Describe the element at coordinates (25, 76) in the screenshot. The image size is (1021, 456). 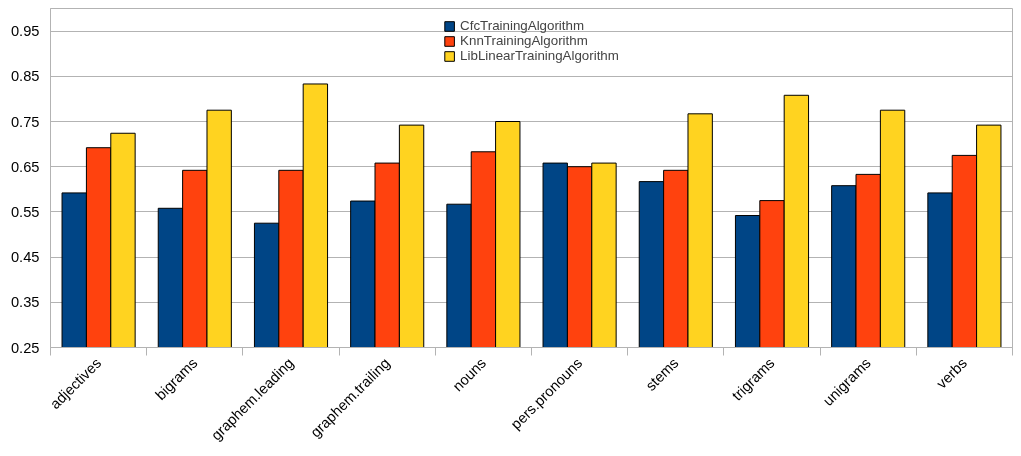
I see `y-tick-label: 0.85` at that location.